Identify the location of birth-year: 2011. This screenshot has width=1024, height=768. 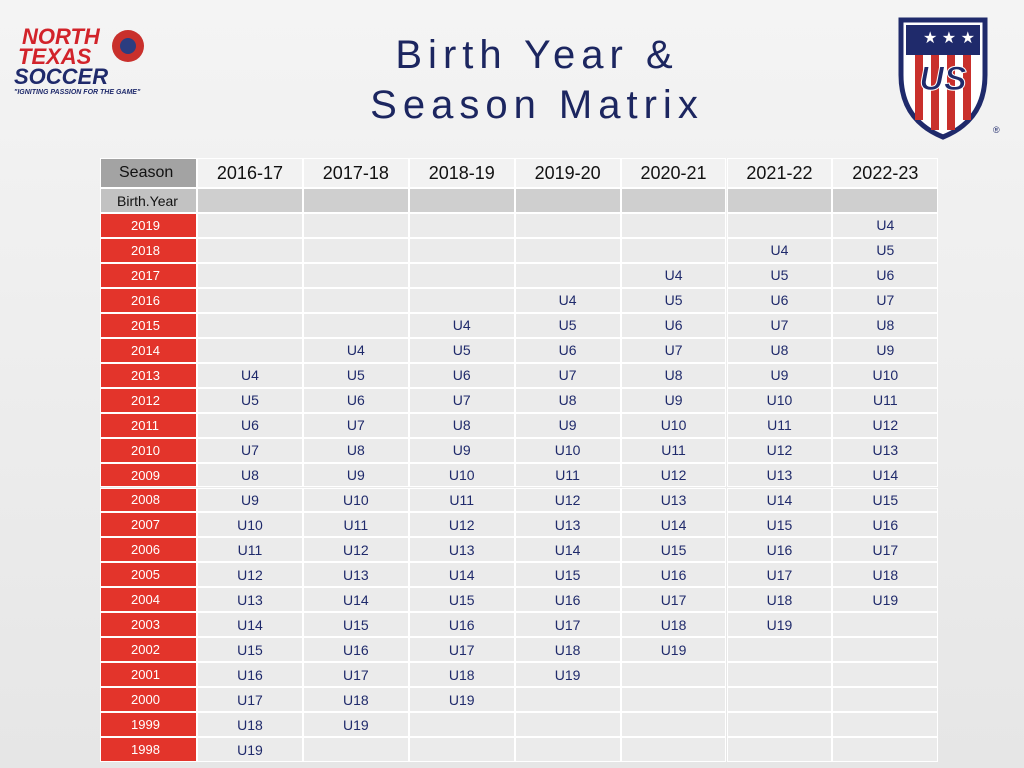
(148, 425).